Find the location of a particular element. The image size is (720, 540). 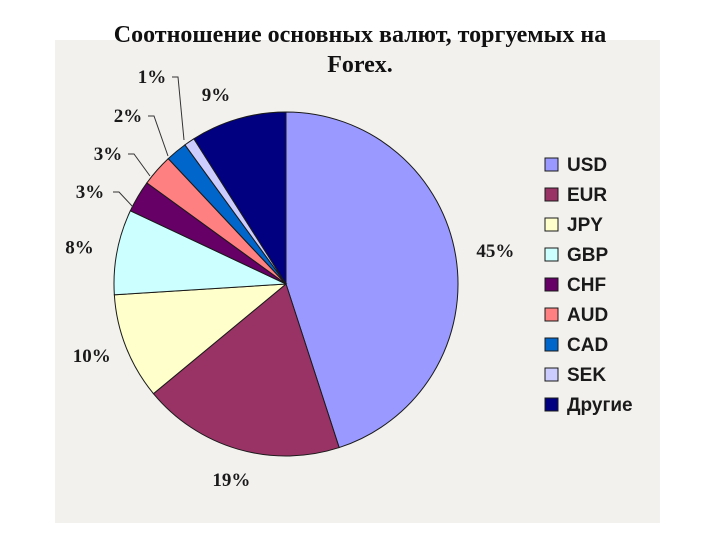

legend-swatch-eur is located at coordinates (551, 194).